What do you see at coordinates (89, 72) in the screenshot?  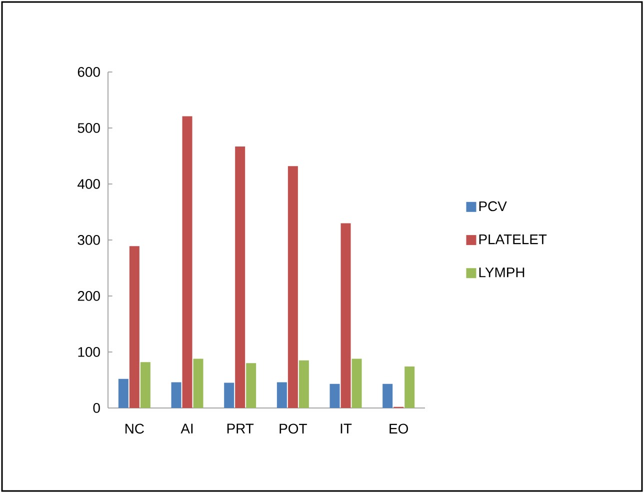 I see `y-tick-label: 600` at bounding box center [89, 72].